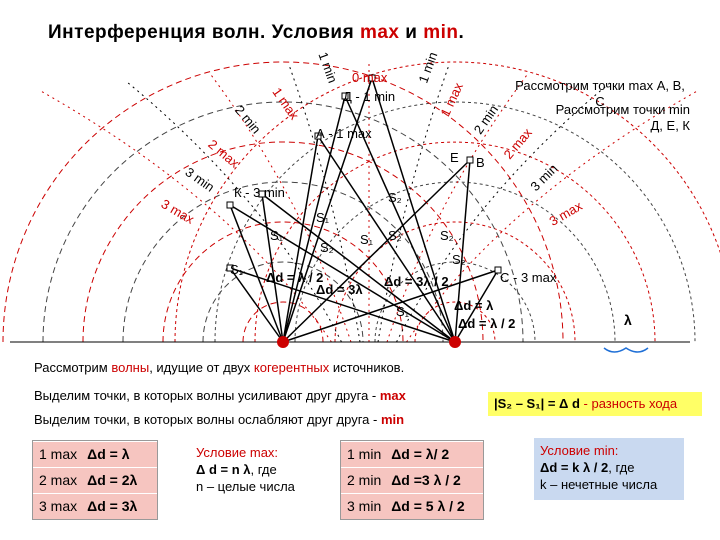 Image resolution: width=720 pixels, height=540 pixels. I want to click on delta-two-half-label: Δd = λ / 2, so click(487, 323).